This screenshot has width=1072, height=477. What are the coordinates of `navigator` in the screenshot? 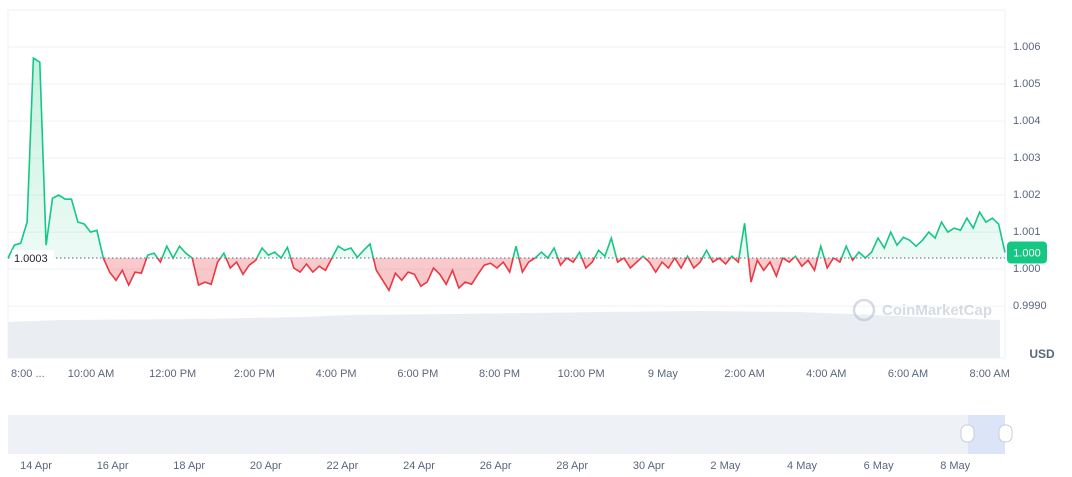 It's located at (506, 434).